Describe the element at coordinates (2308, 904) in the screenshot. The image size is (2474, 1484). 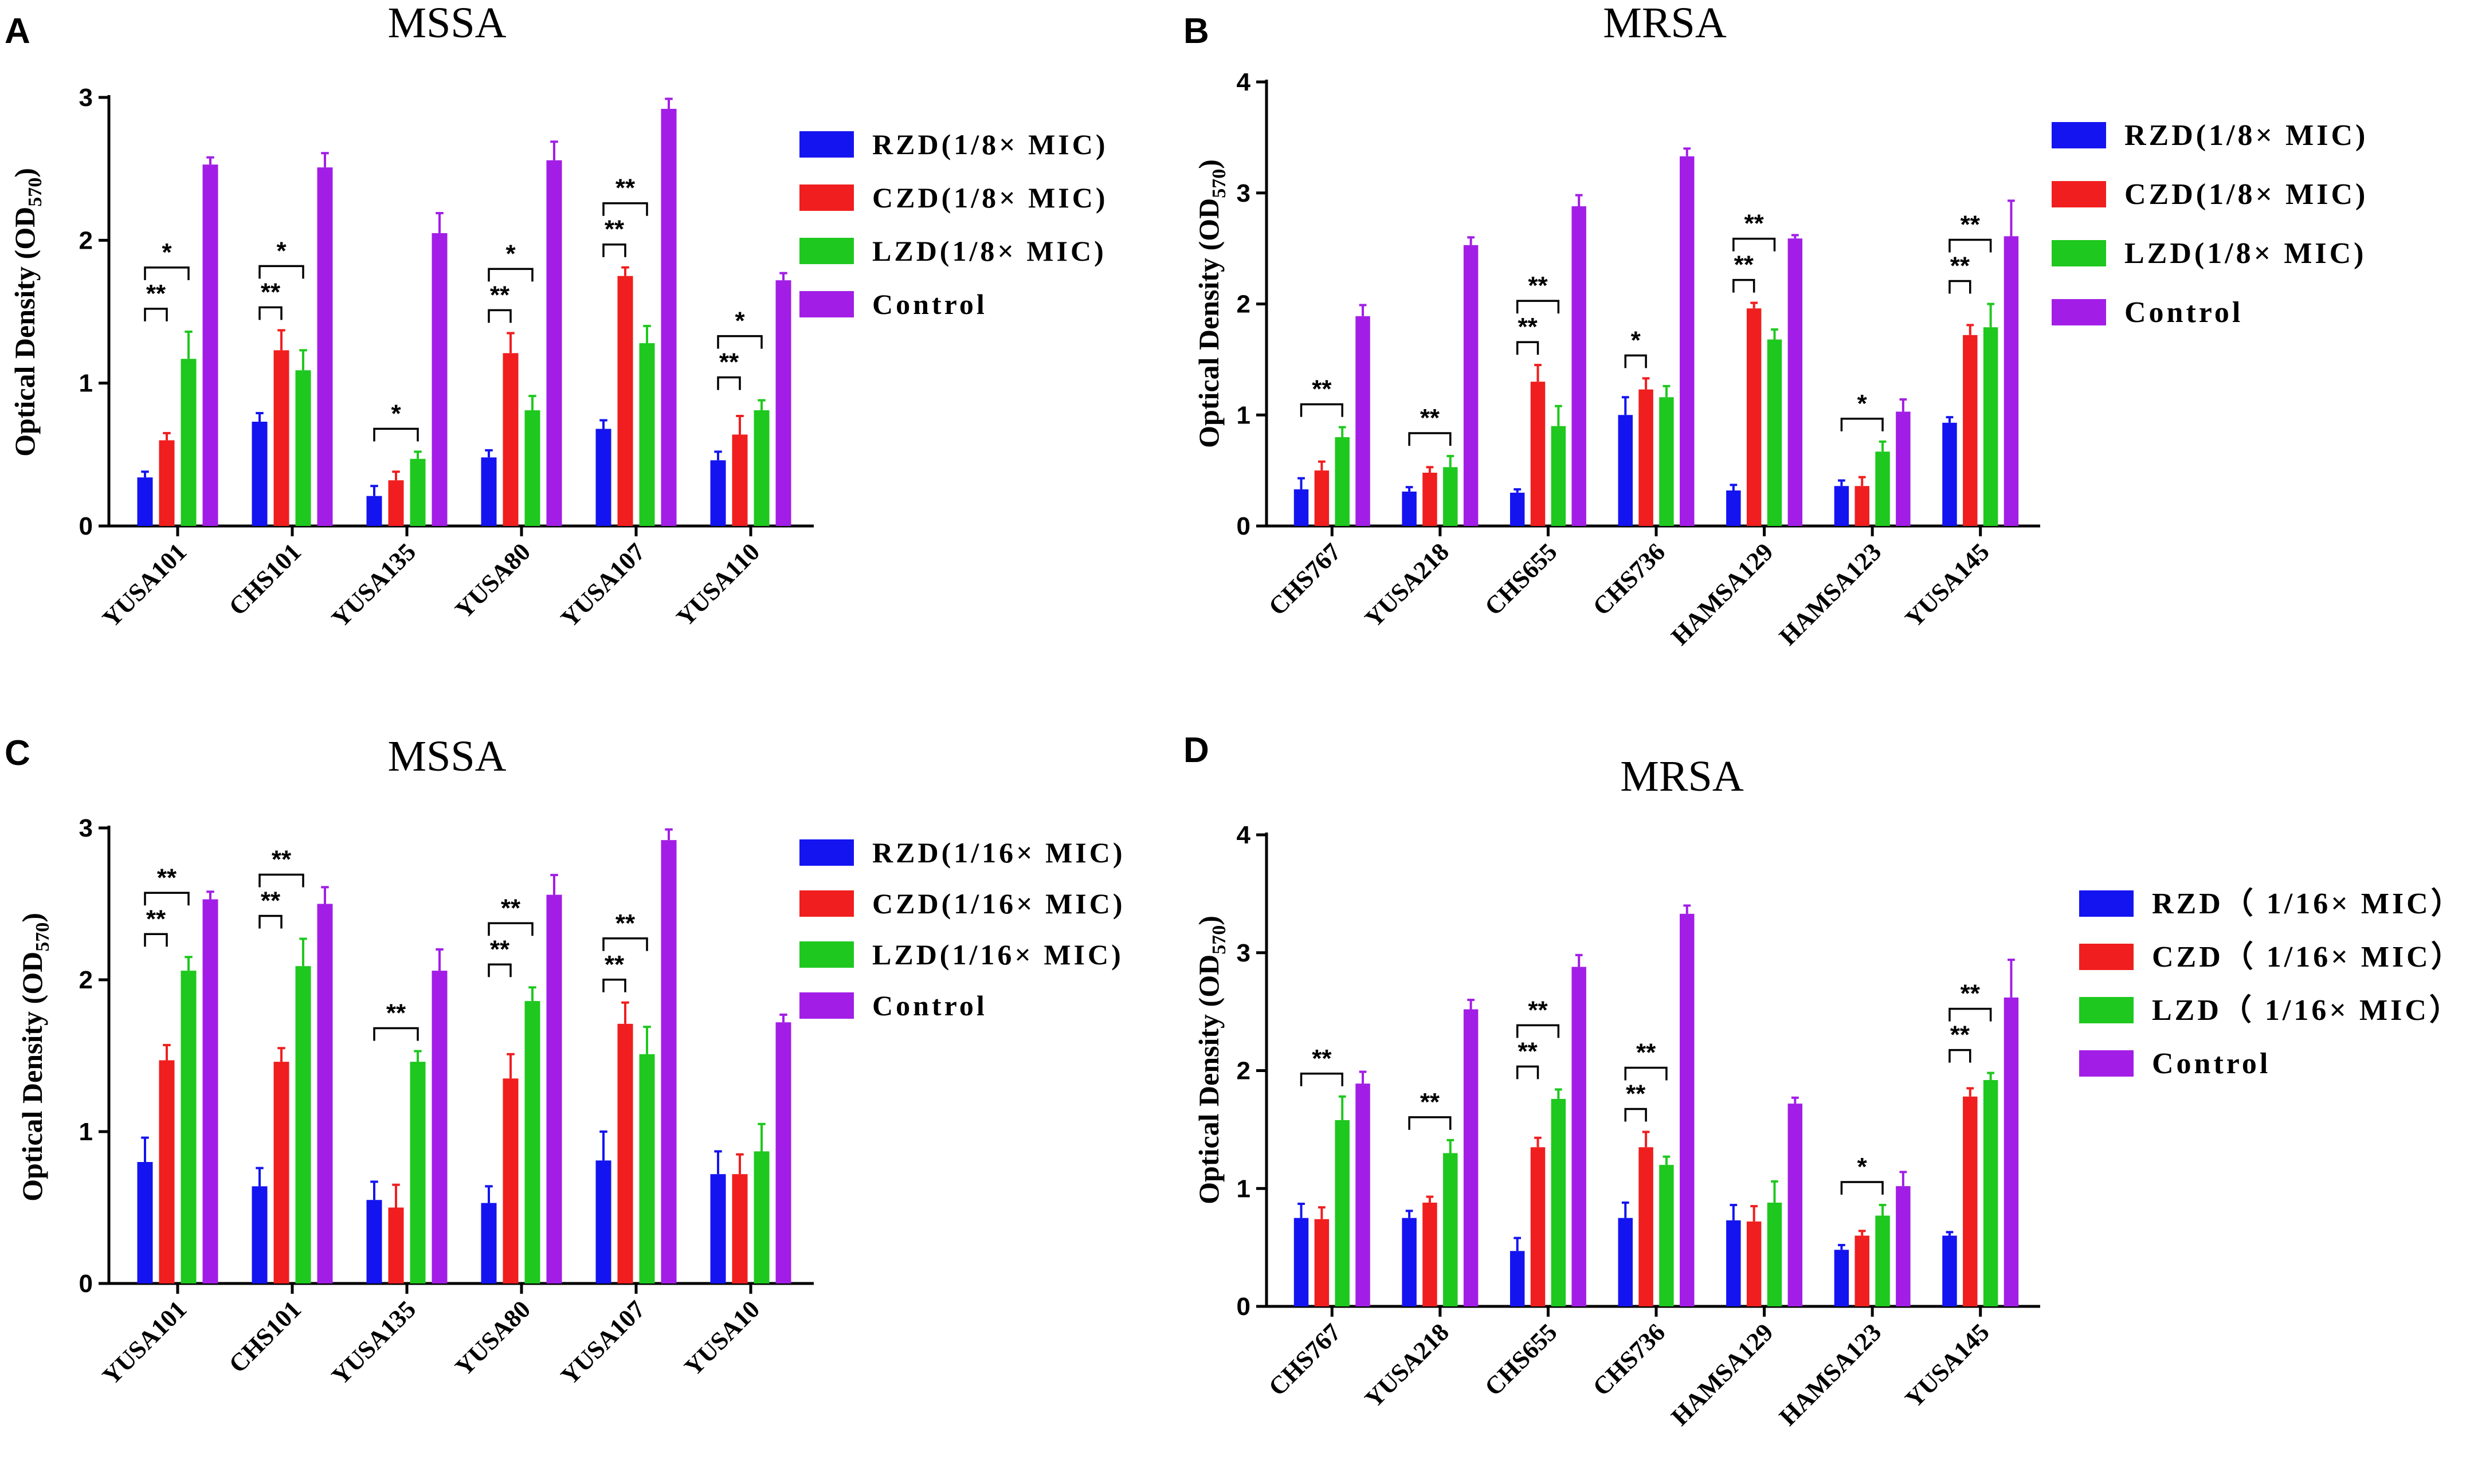
I see `legend-label-rzd: RZD（ 1/16× MIC）` at that location.